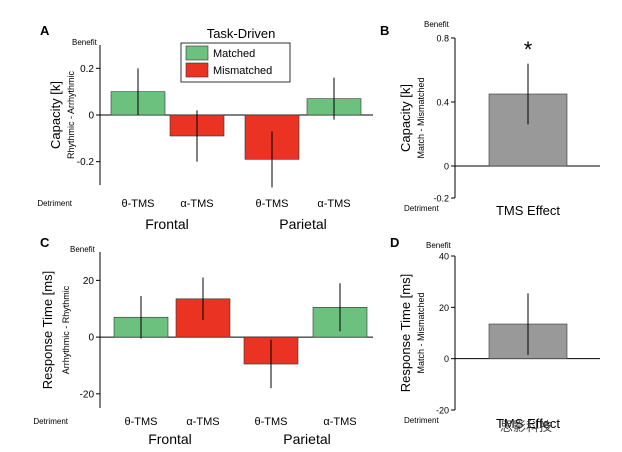 The width and height of the screenshot is (622, 452). I want to click on legend-item-label: Matched, so click(234, 54).